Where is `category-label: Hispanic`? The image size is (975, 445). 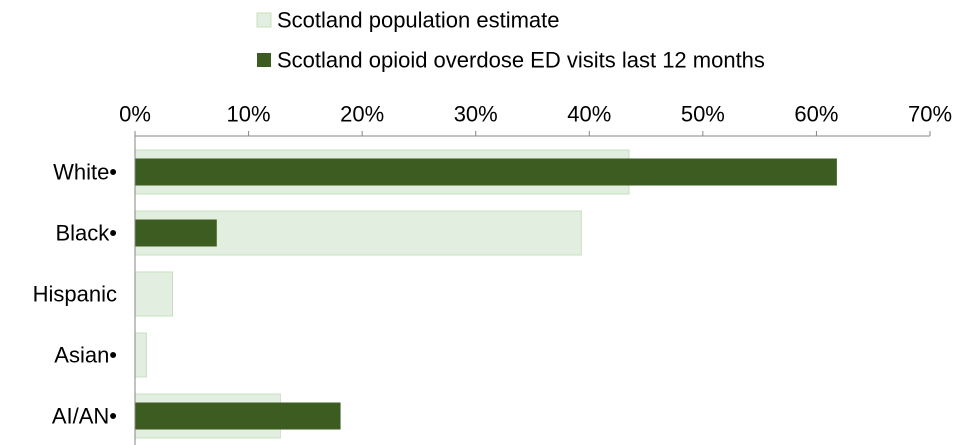
category-label: Hispanic is located at coordinates (75, 294).